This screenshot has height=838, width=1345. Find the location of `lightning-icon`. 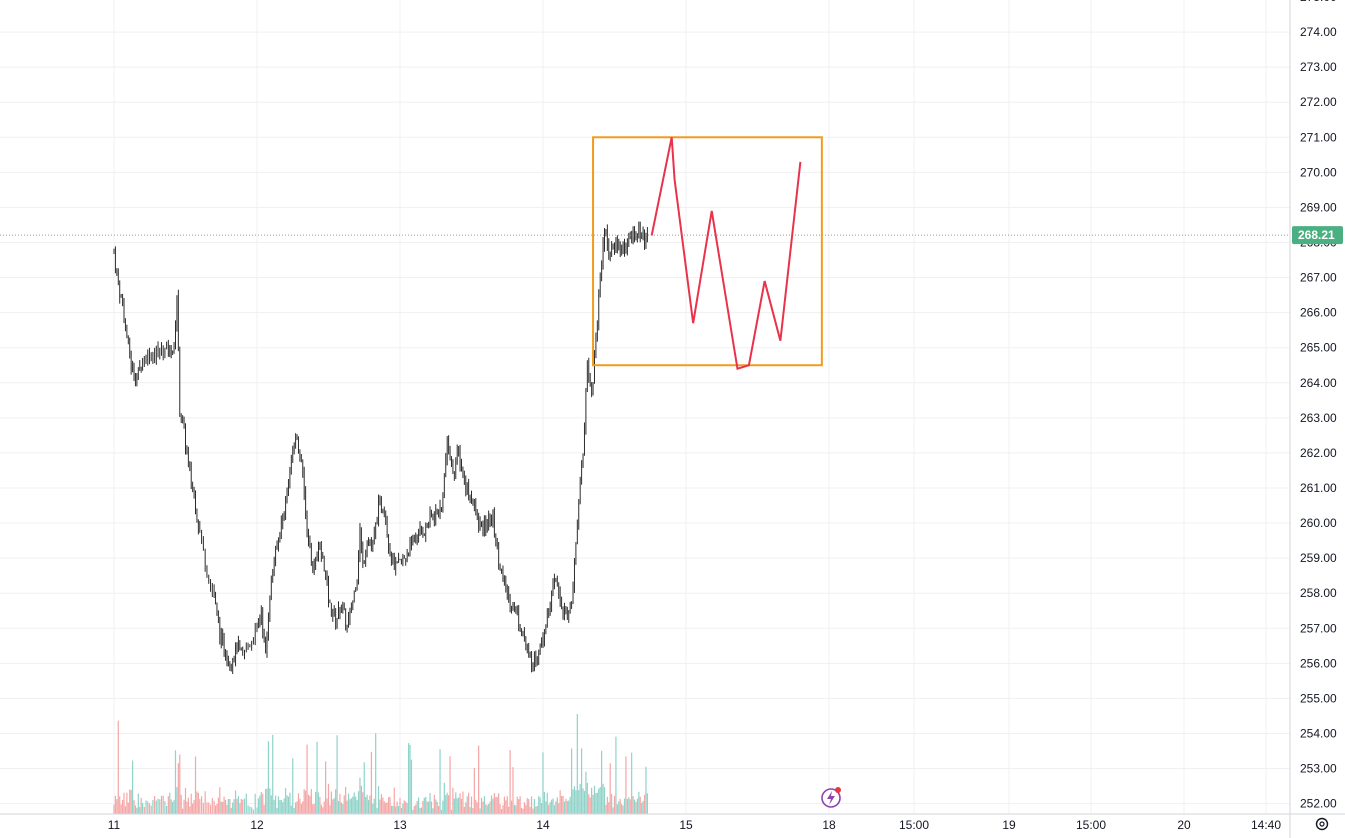

lightning-icon is located at coordinates (831, 797).